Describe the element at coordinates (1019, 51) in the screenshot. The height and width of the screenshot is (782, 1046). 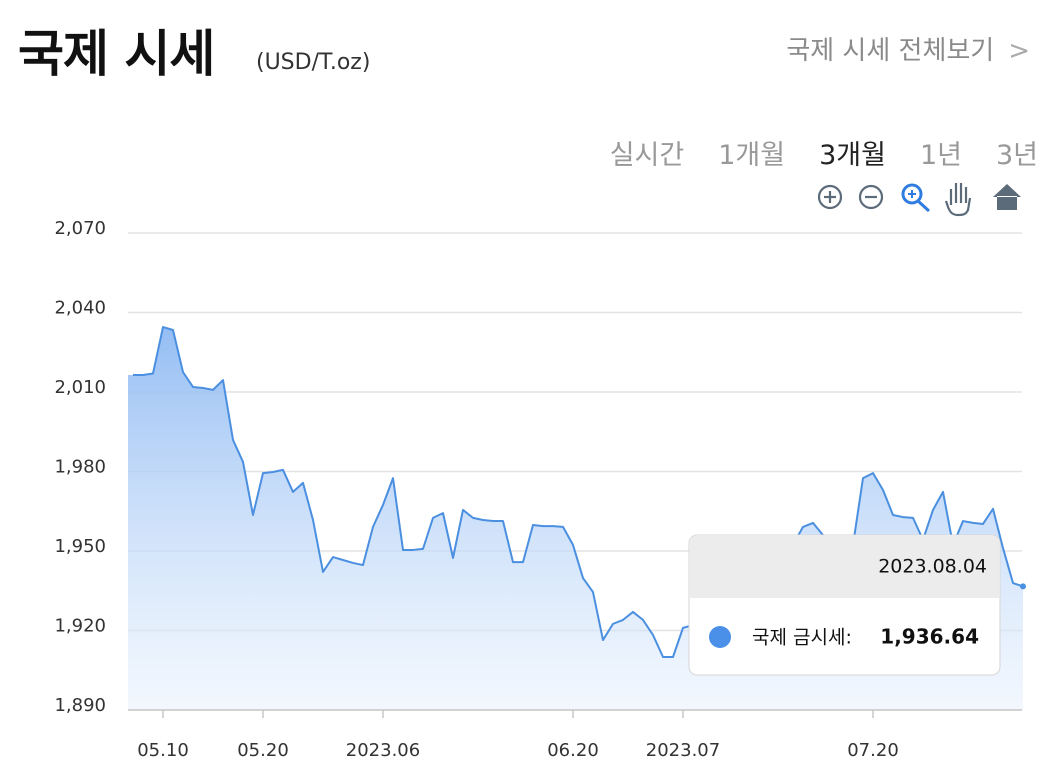
I see `chevron: >` at that location.